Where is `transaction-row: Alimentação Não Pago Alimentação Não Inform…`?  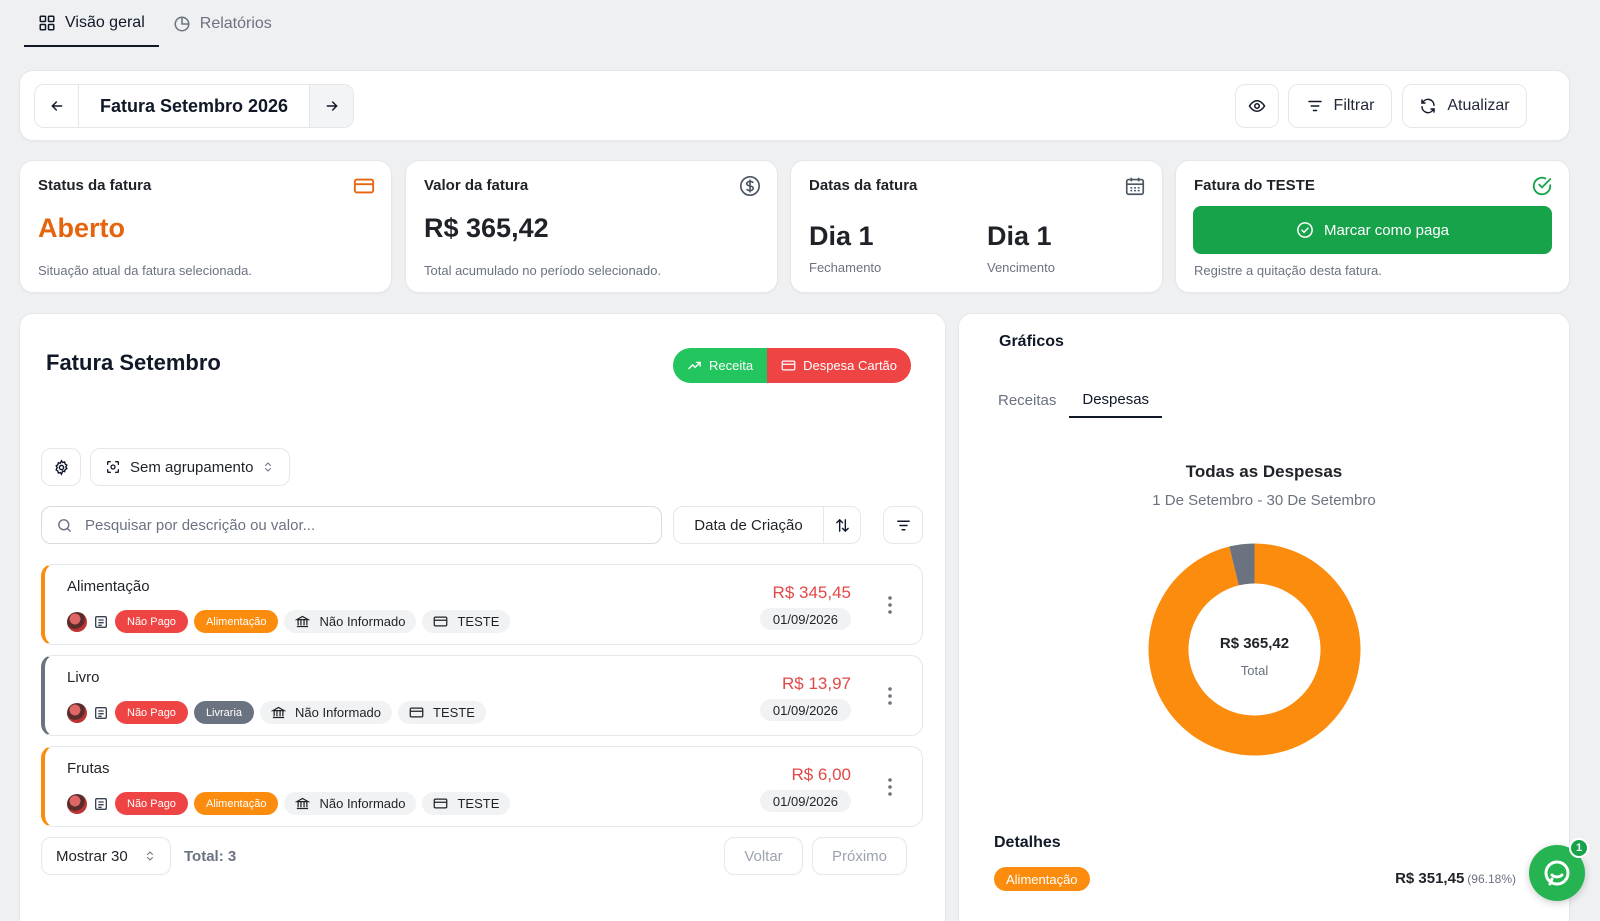 transaction-row: Alimentação Não Pago Alimentação Não Inform… is located at coordinates (482, 604).